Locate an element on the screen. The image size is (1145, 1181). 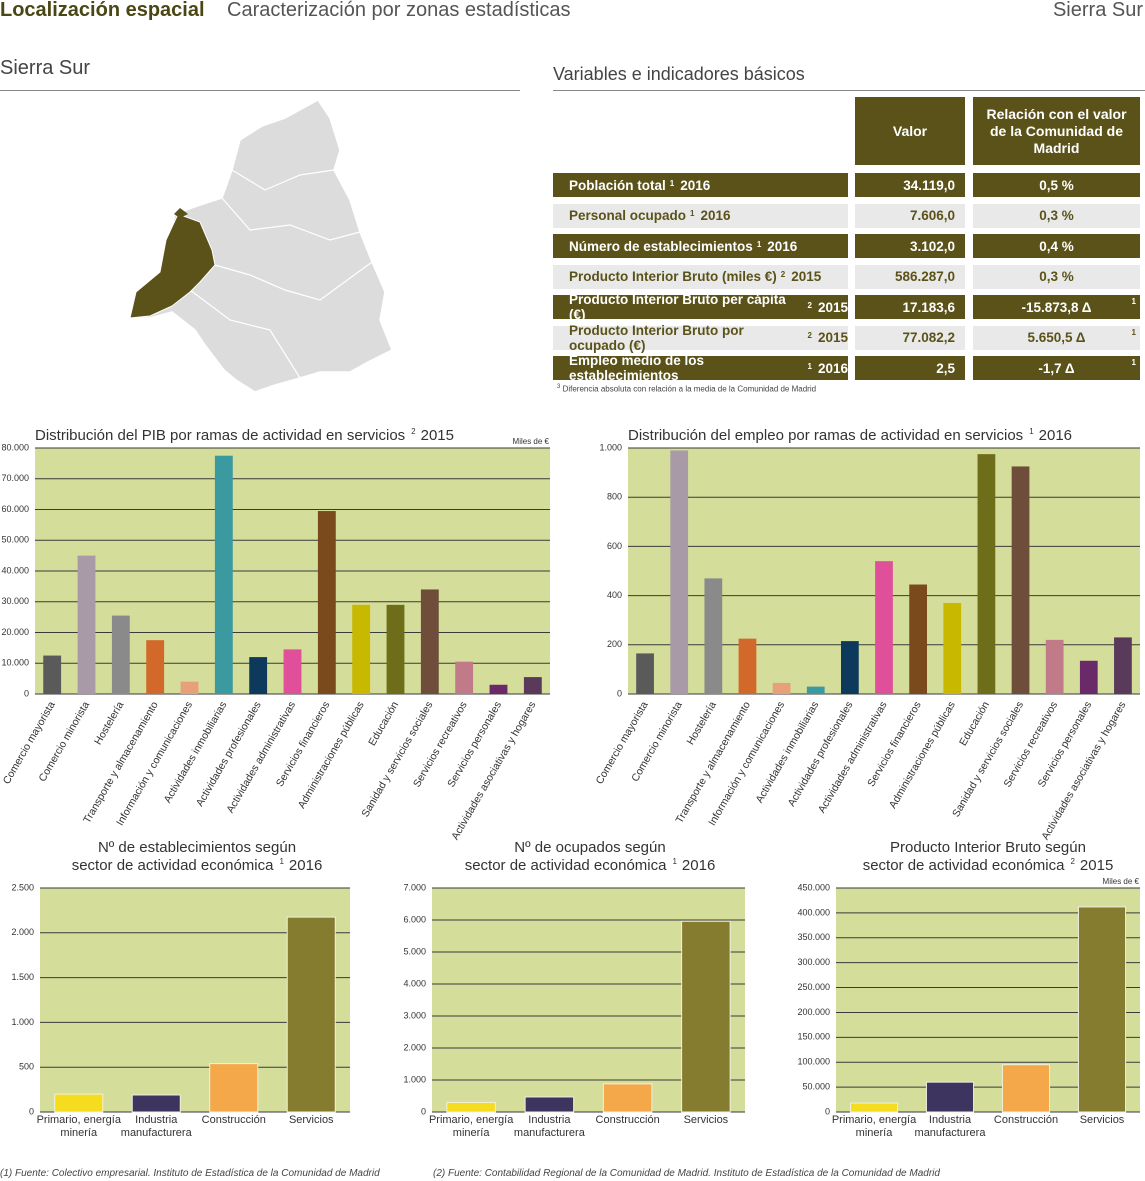
label-text: Producto Interior Bruto per cápita (€) is located at coordinates (677, 307).